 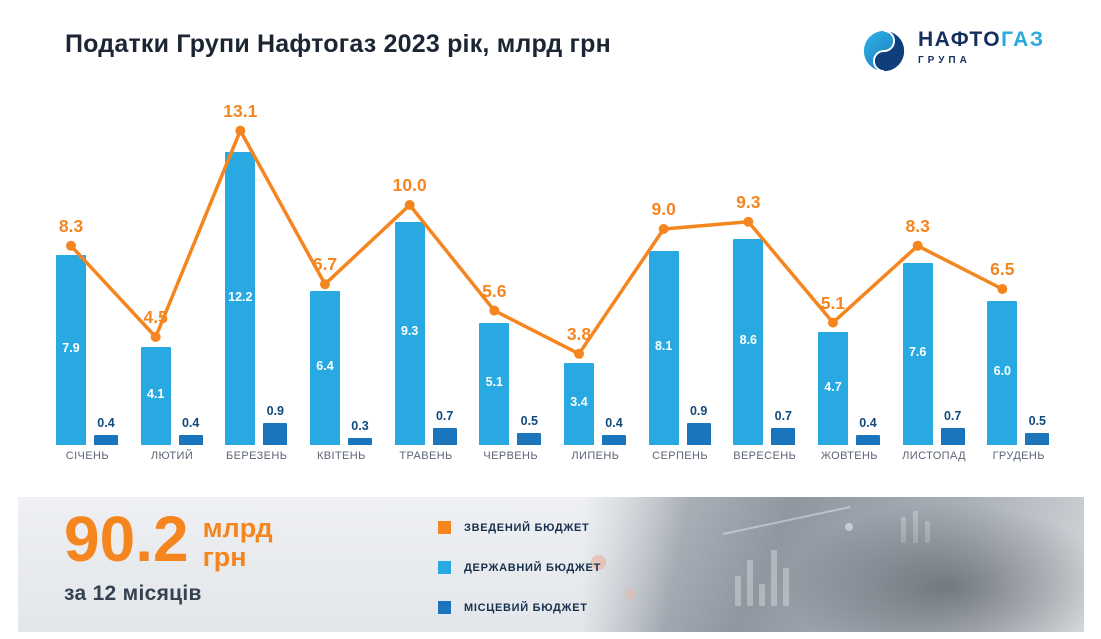 I want to click on legend-swatch-consolidated, so click(x=444, y=527).